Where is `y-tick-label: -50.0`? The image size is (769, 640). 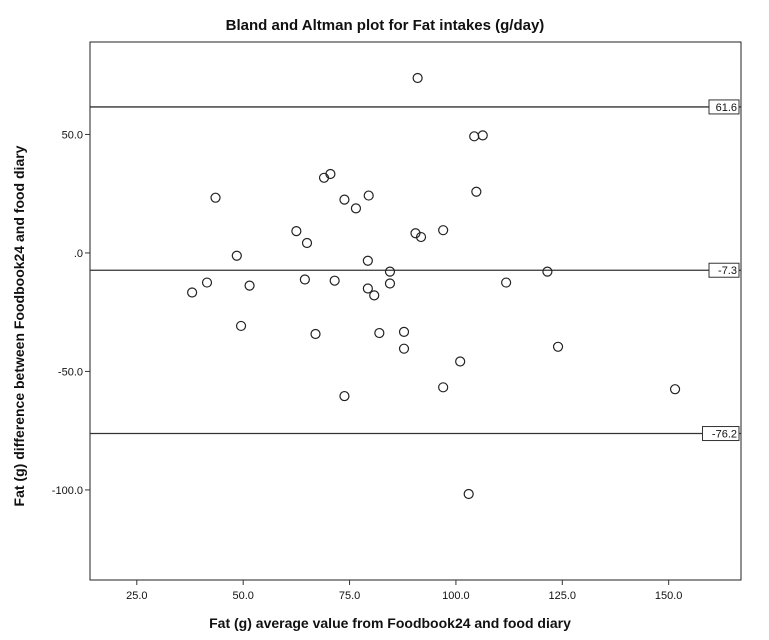
y-tick-label: -50.0 is located at coordinates (70, 372).